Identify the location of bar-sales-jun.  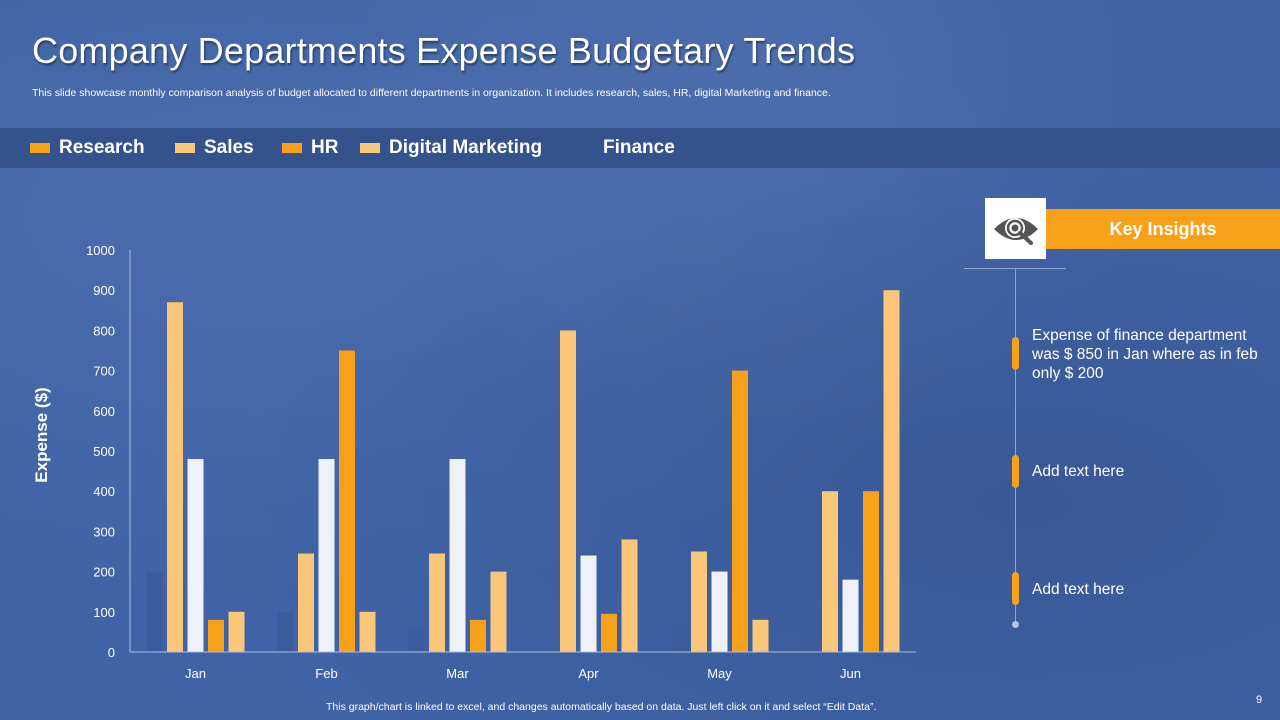
(830, 571).